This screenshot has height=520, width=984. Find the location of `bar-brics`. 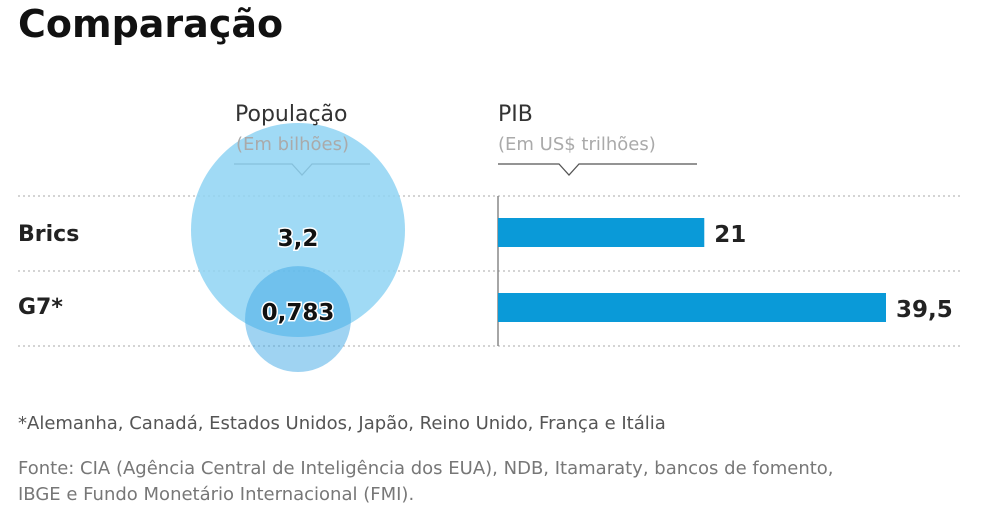

bar-brics is located at coordinates (601, 232).